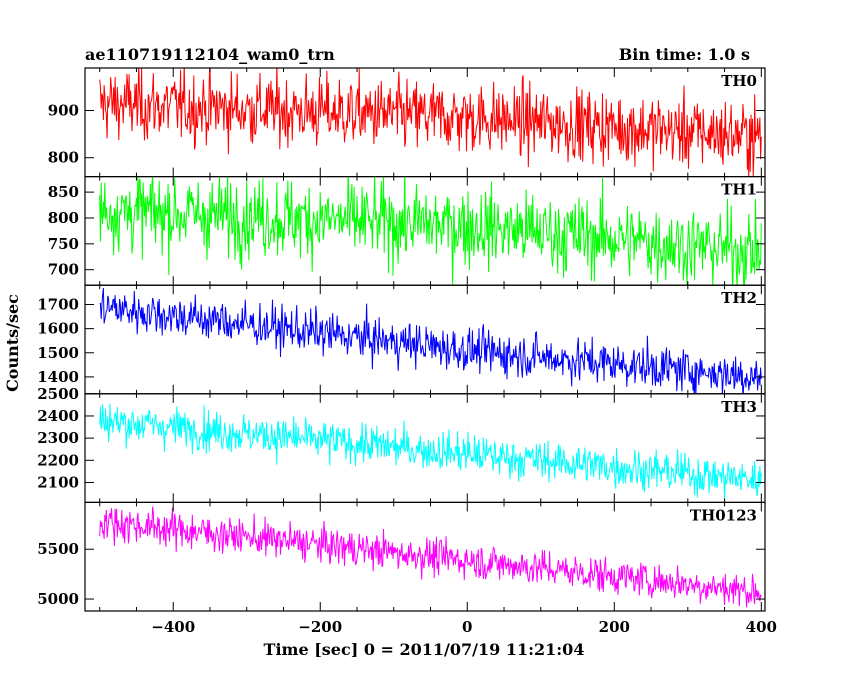 Image resolution: width=850 pixels, height=680 pixels. What do you see at coordinates (424, 649) in the screenshot?
I see `x-axis-label: Time [sec] 0 = 2011/07/19 11:21:04` at bounding box center [424, 649].